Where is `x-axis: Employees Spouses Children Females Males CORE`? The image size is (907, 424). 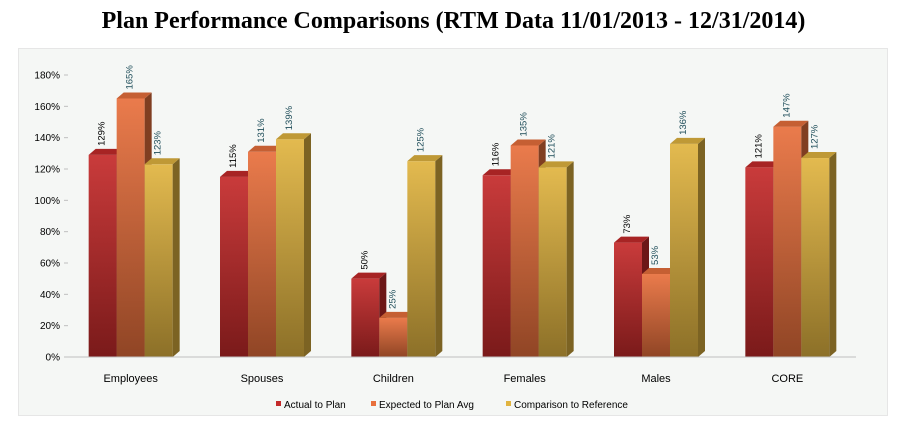
x-axis: Employees Spouses Children Females Males CORE is located at coordinates (462, 370).